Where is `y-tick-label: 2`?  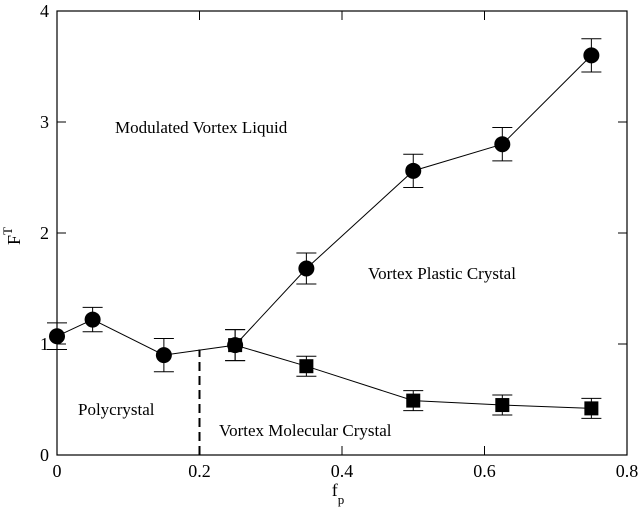
y-tick-label: 2 is located at coordinates (44, 233).